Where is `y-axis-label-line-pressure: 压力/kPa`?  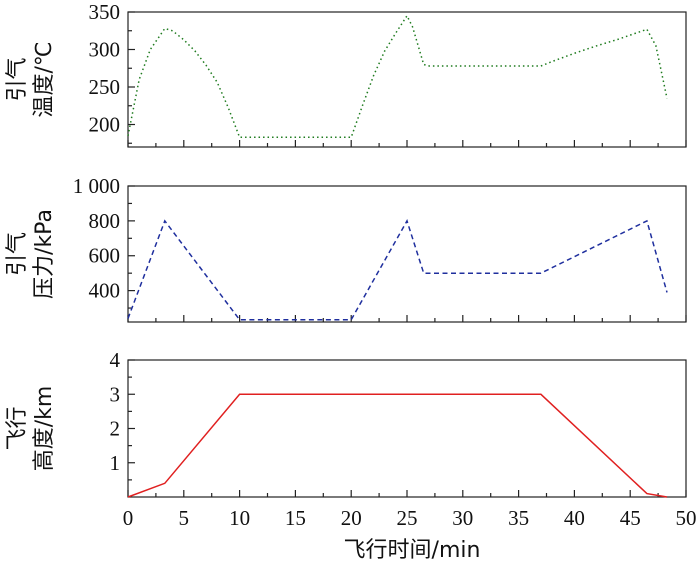 y-axis-label-line-pressure: 压力/kPa is located at coordinates (44, 254).